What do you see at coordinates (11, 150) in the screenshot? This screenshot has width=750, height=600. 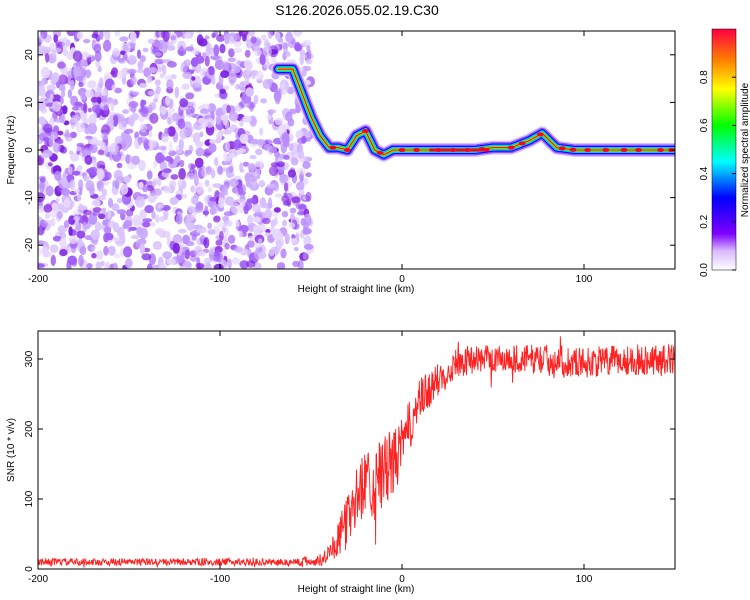 I see `spectrogram-ylabel: Frequency (Hz)` at bounding box center [11, 150].